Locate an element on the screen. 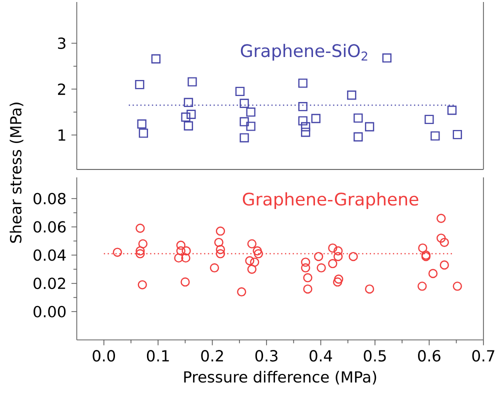  y-axis-title: Shear stress (MPa) is located at coordinates (17, 172).